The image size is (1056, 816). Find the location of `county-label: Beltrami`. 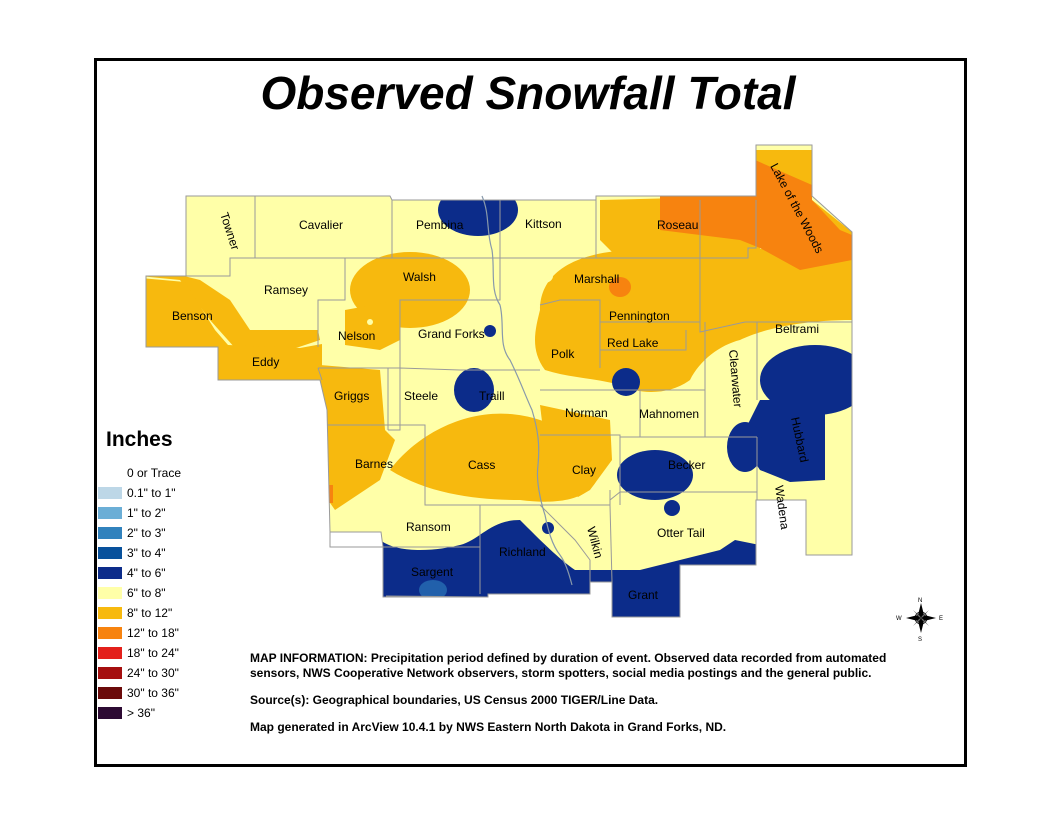

county-label: Beltrami is located at coordinates (797, 329).